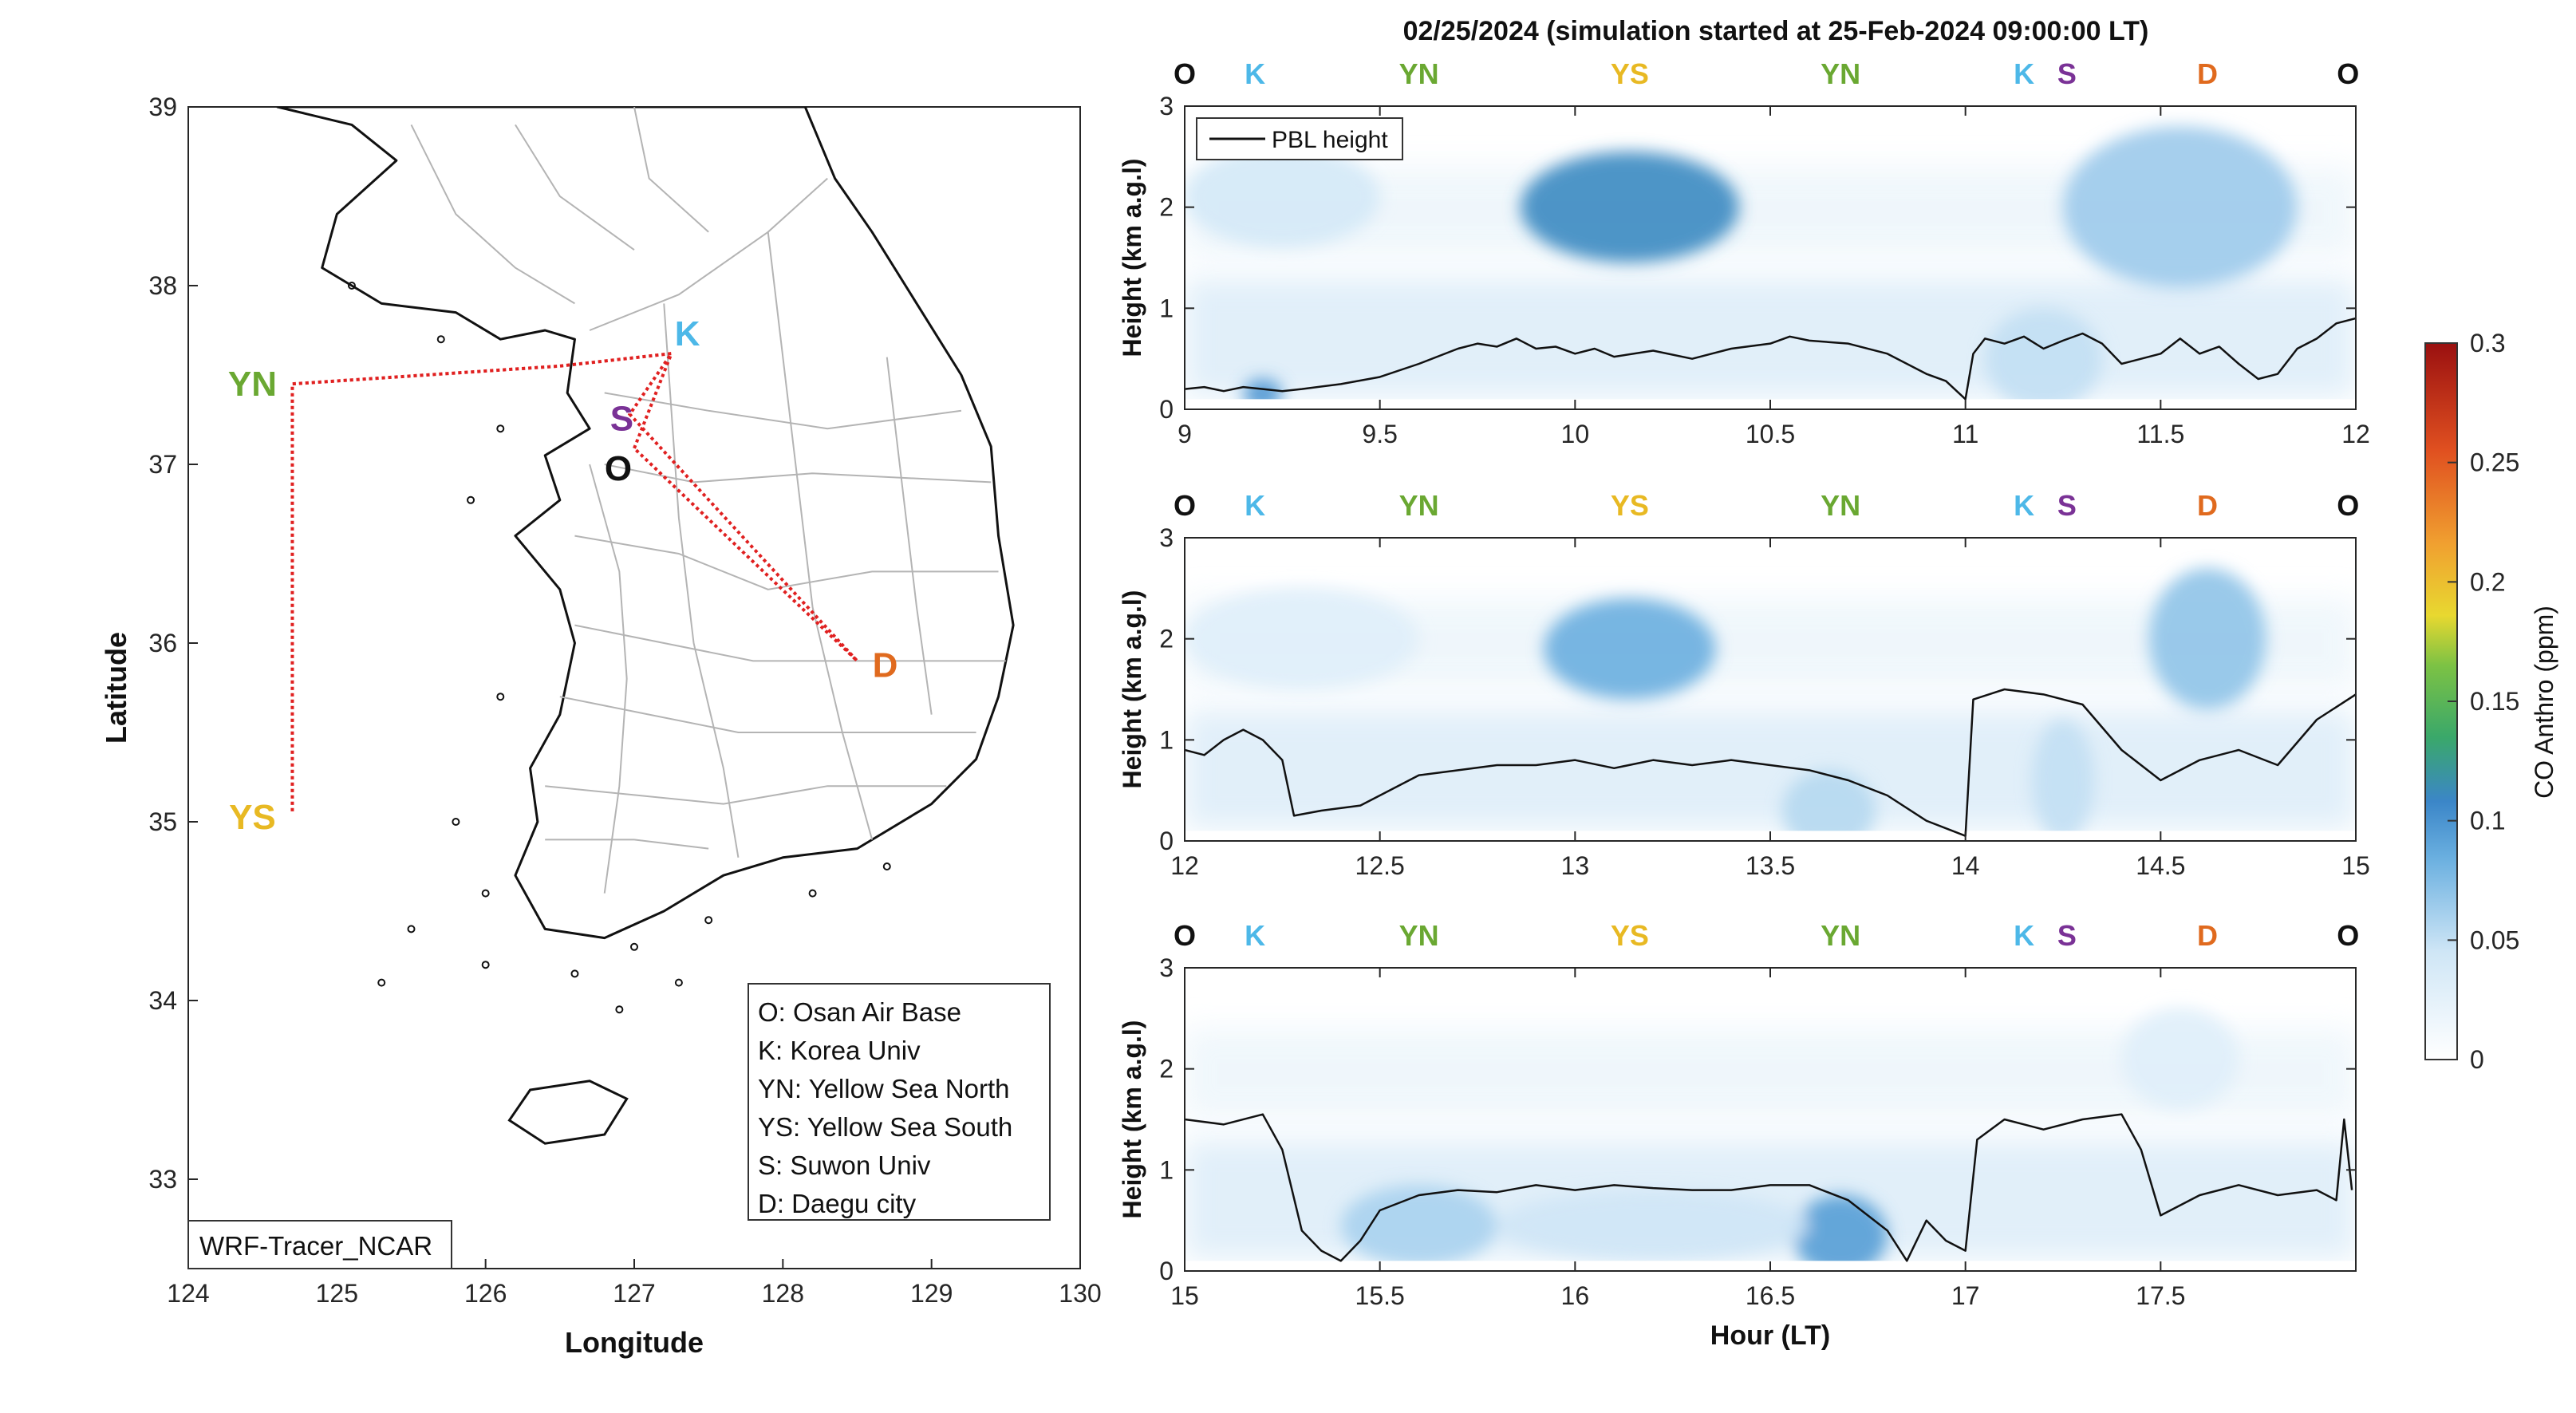 The image size is (2576, 1413). Describe the element at coordinates (837, 1203) in the screenshot. I see `site-legend-item: D: Daegu city` at that location.